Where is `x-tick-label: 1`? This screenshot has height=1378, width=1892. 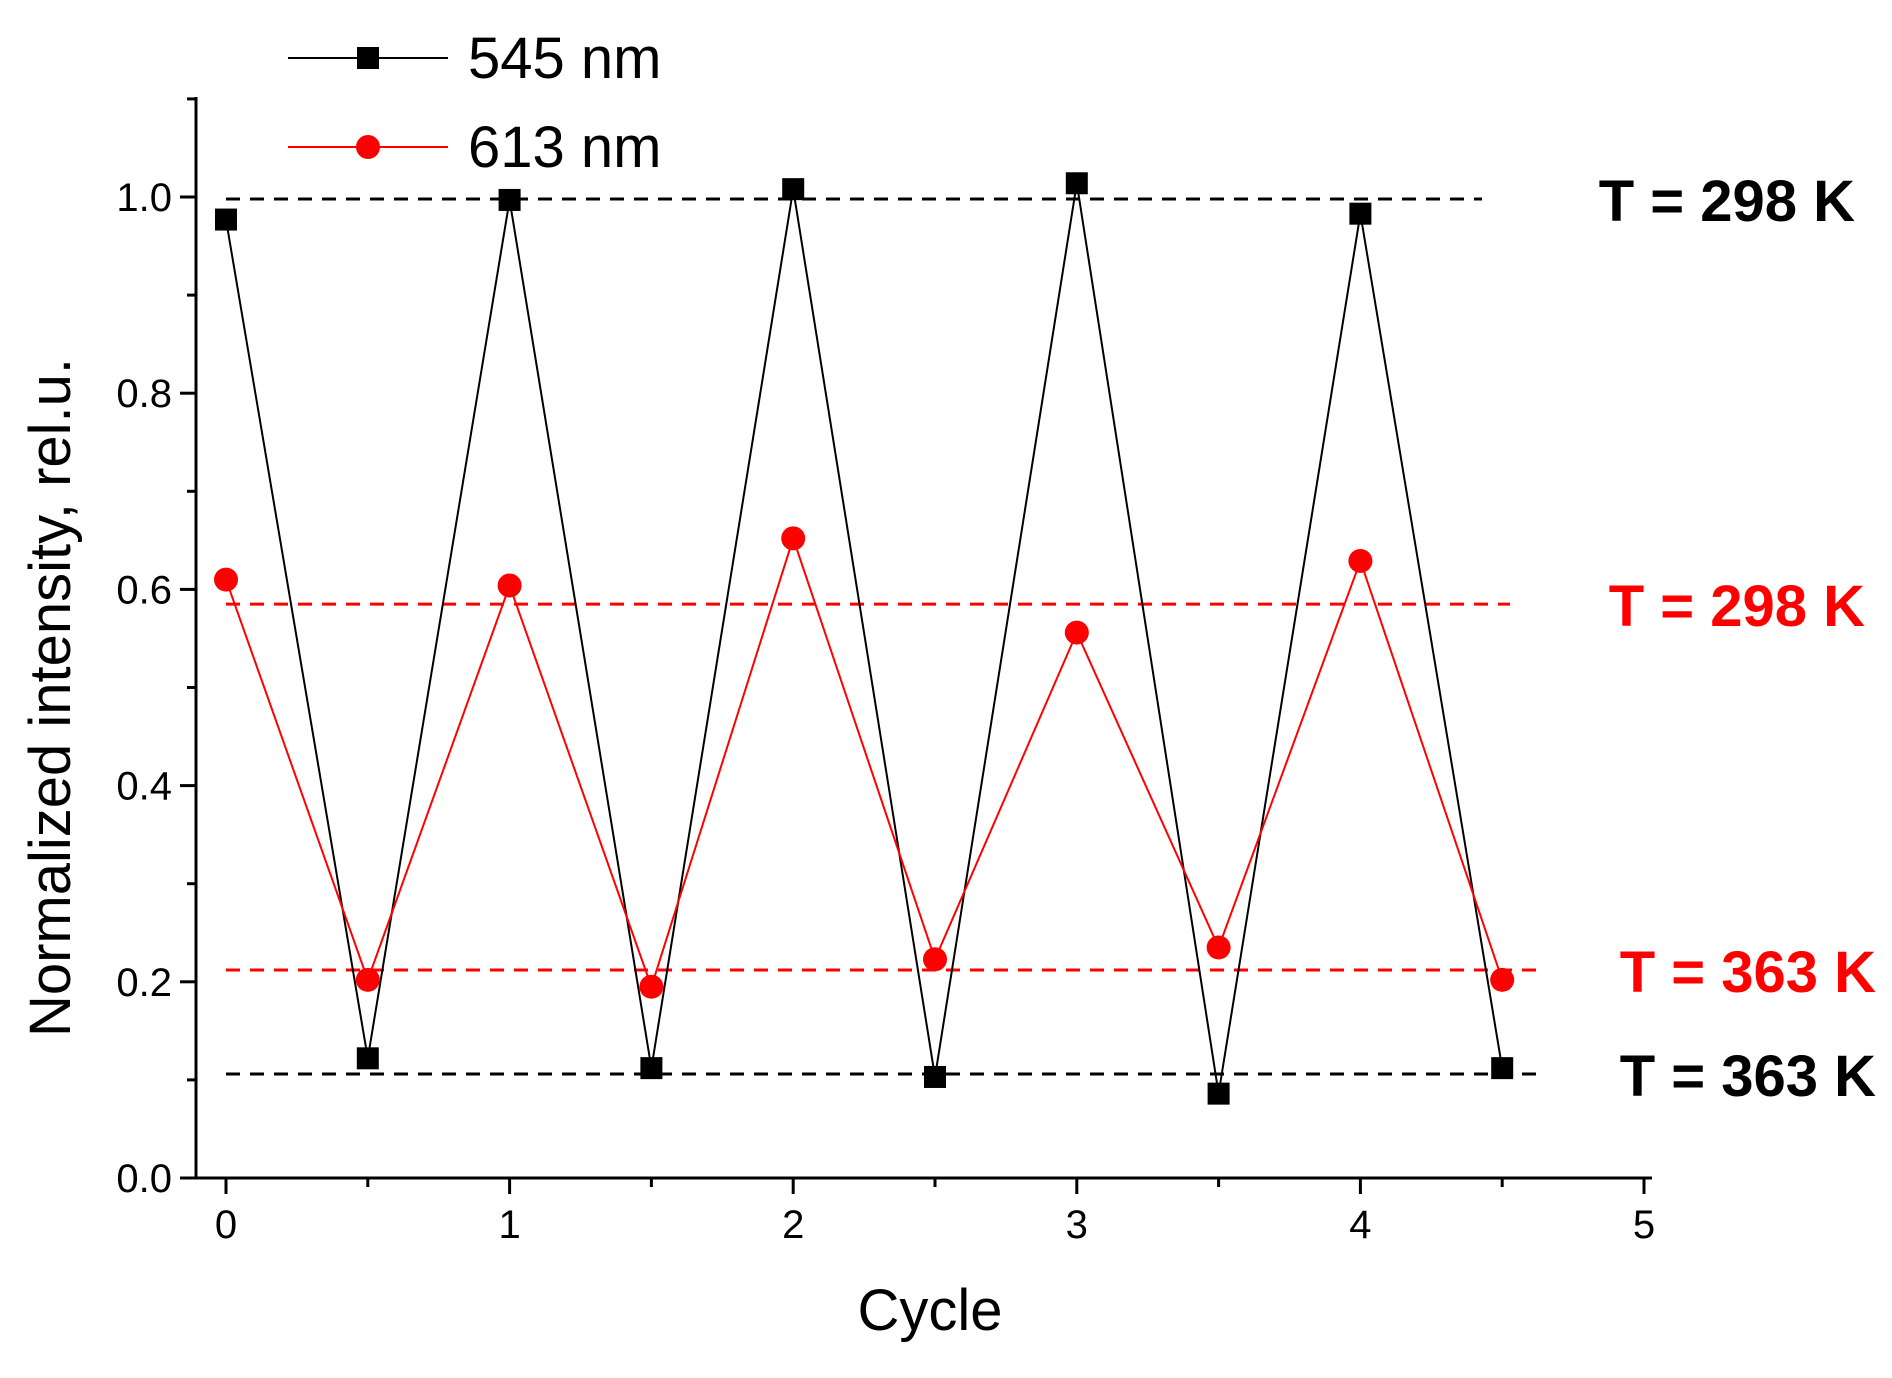
x-tick-label: 1 is located at coordinates (509, 1225).